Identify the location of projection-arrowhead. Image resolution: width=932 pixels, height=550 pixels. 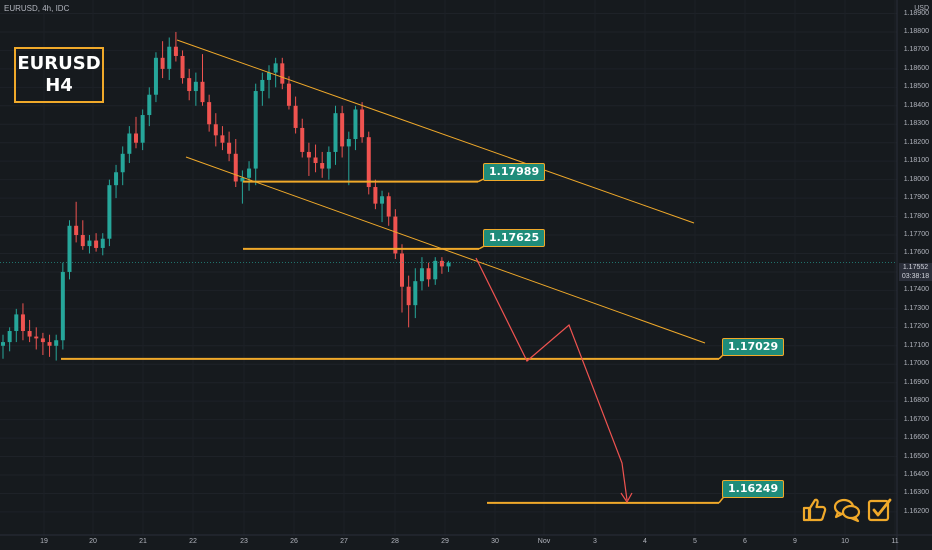
(626, 498).